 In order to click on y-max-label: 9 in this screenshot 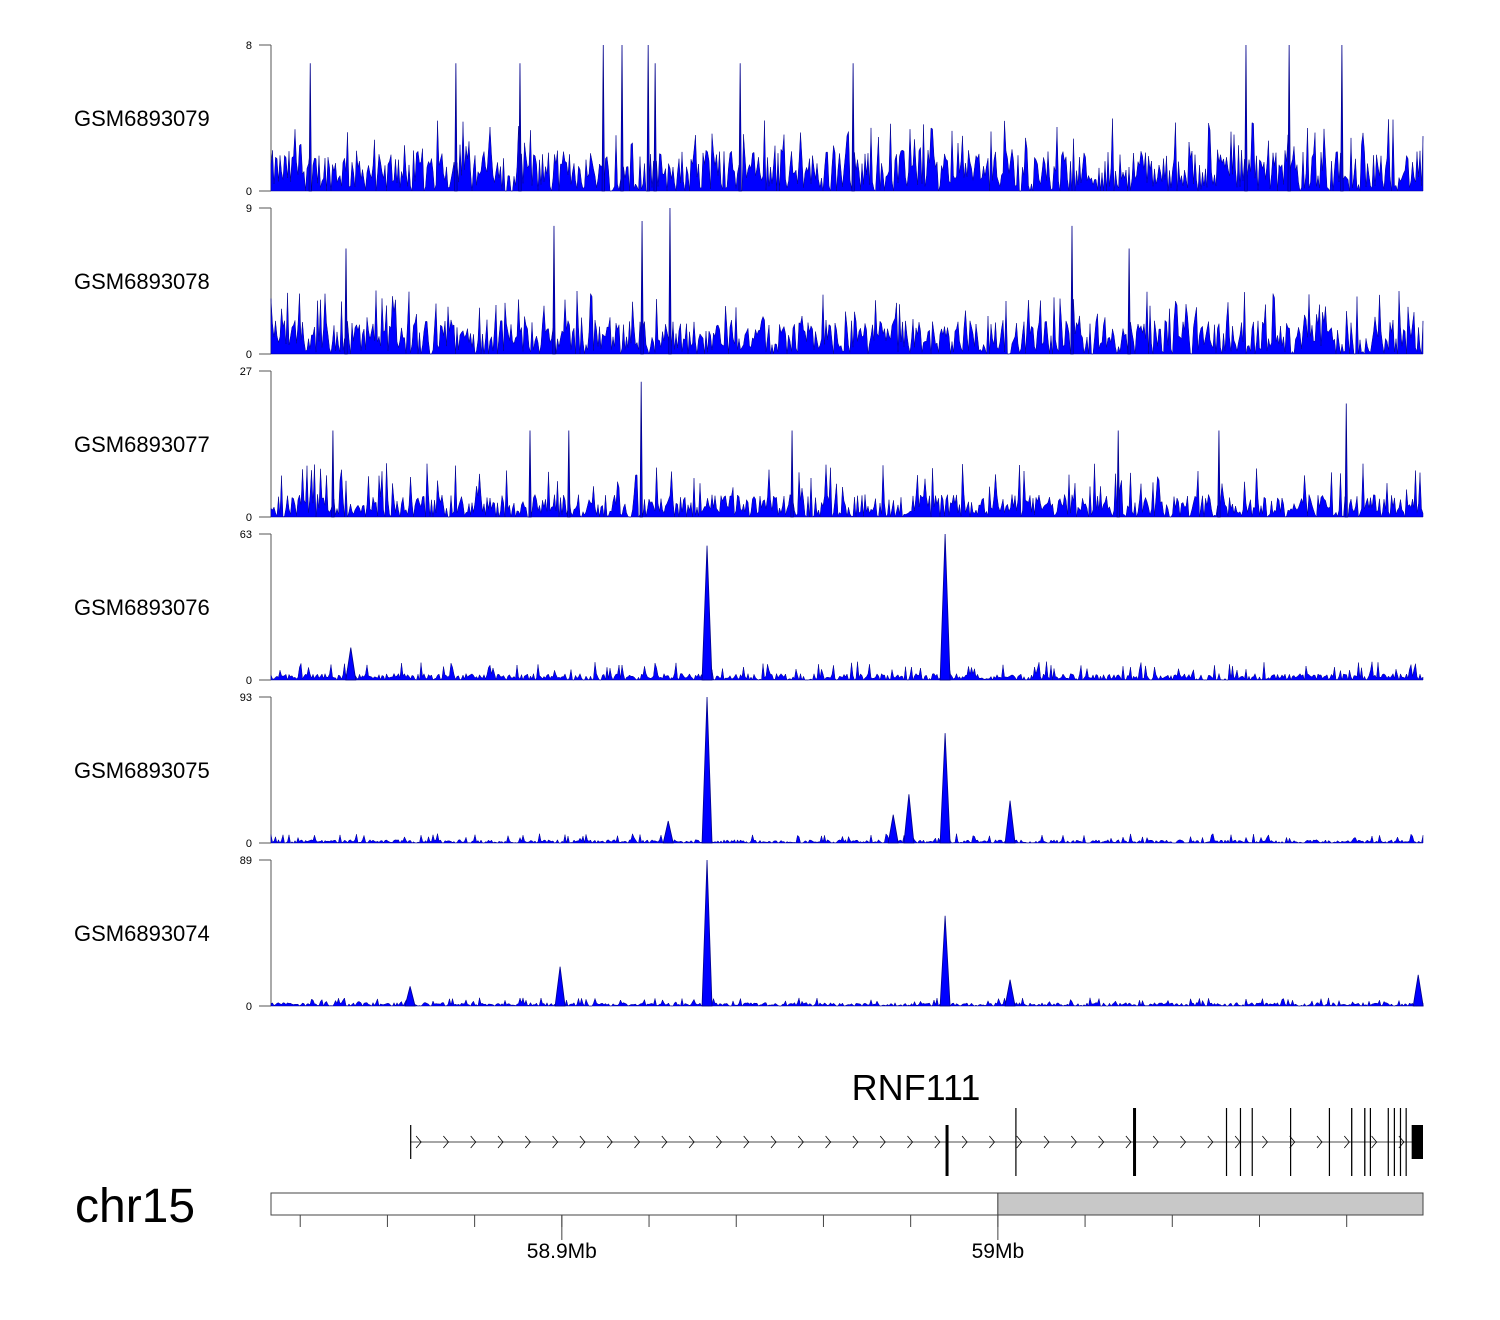, I will do `click(249, 209)`.